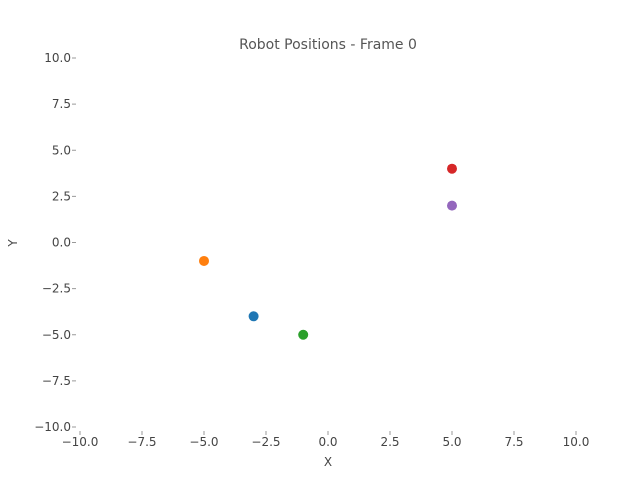 This screenshot has height=480, width=640. I want to click on x-tick-label: −5.0, so click(203, 442).